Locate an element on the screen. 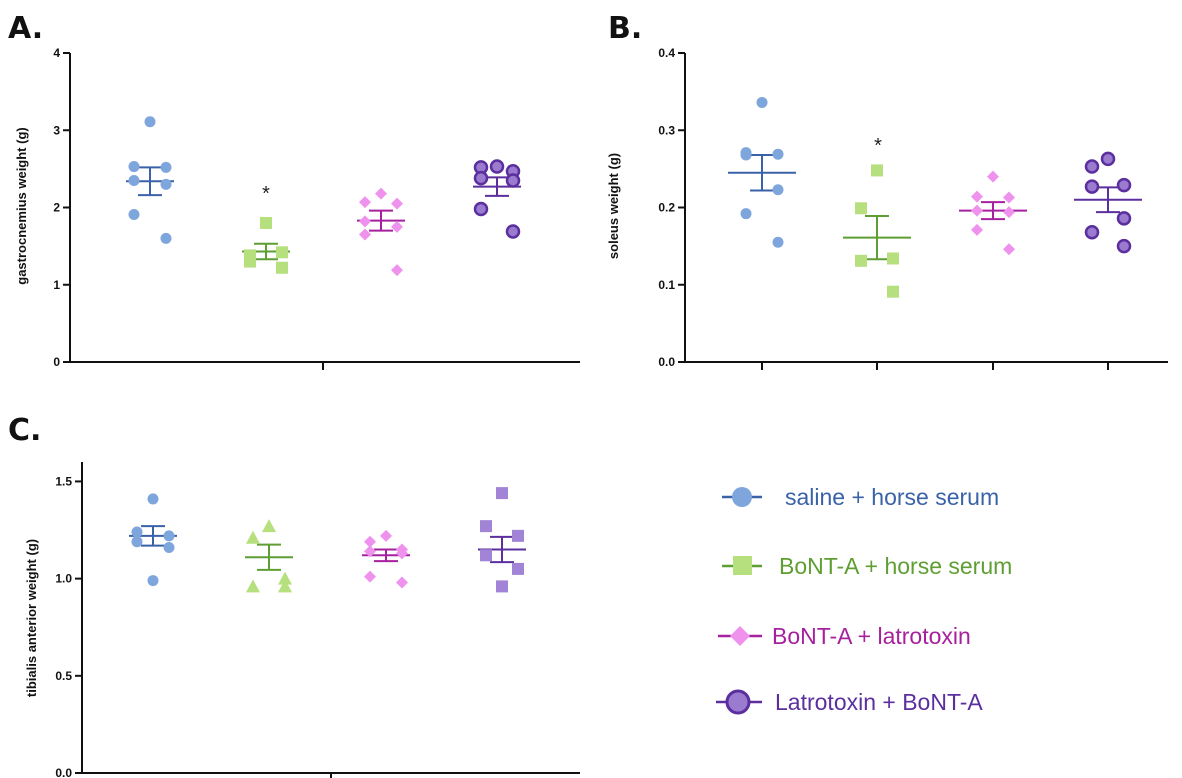 The width and height of the screenshot is (1182, 778). legend-label: Latrotoxin + BoNT-A is located at coordinates (879, 702).